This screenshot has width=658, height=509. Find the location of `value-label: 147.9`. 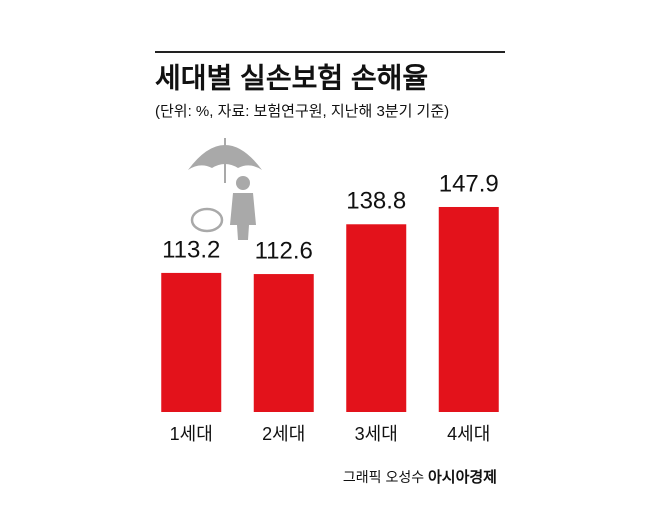

value-label: 147.9 is located at coordinates (469, 183).